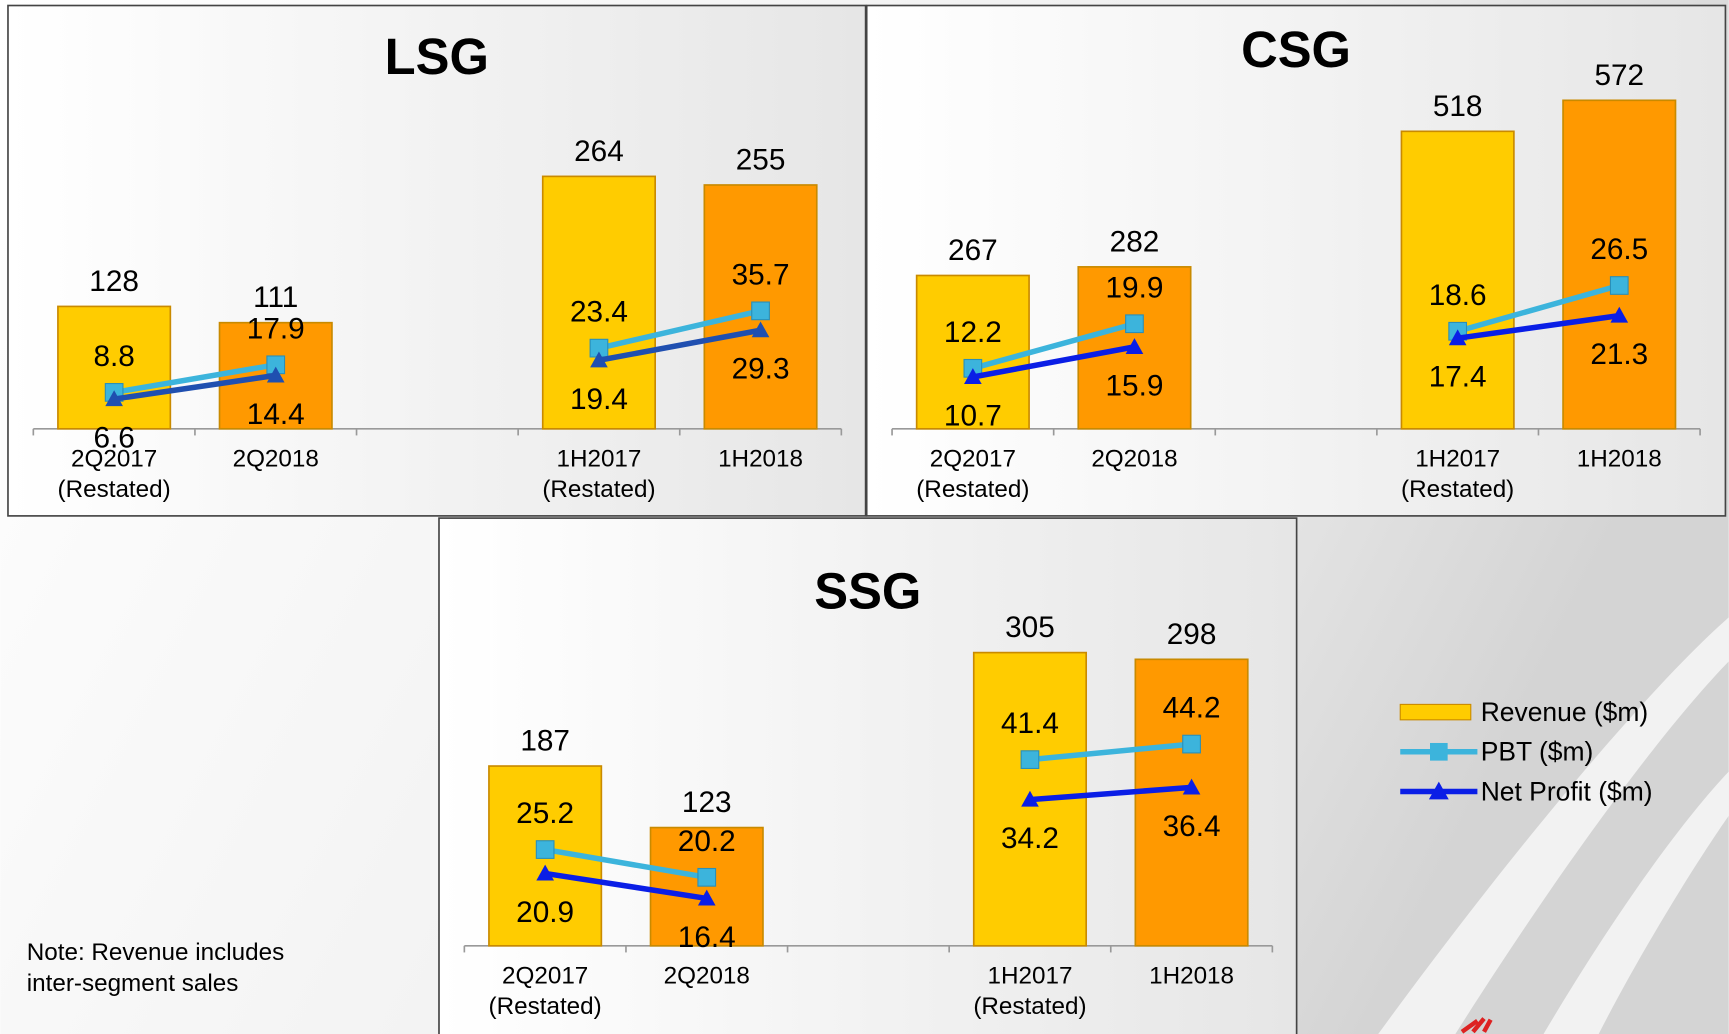  What do you see at coordinates (707, 937) in the screenshot?
I see `value-label: 16.4` at bounding box center [707, 937].